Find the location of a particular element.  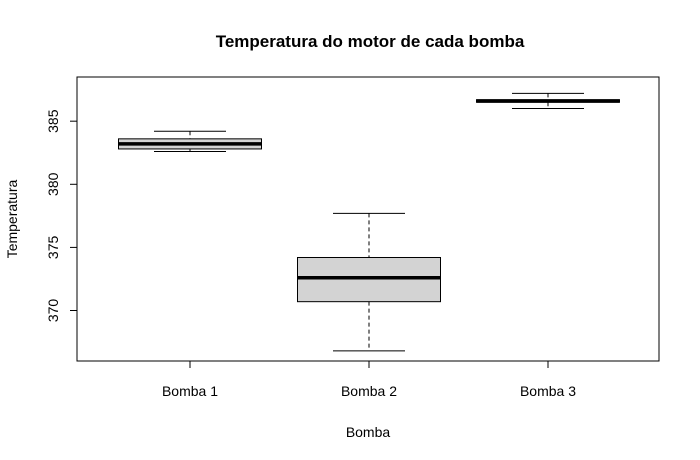

x-tick-label: Bomba 3 is located at coordinates (548, 391).